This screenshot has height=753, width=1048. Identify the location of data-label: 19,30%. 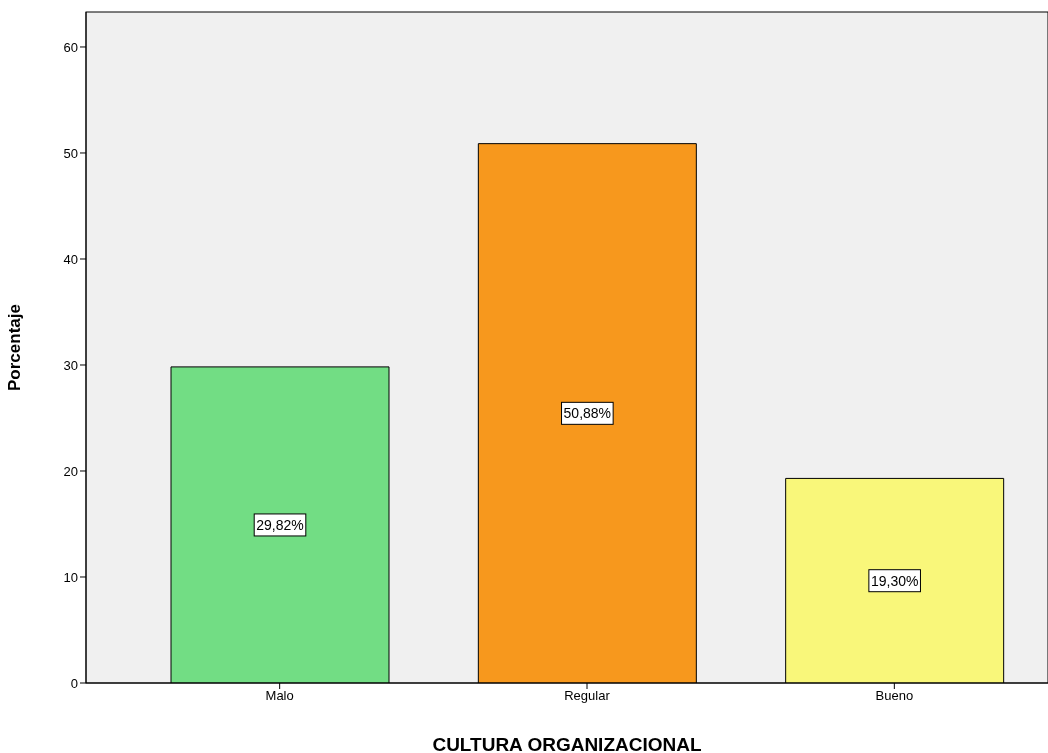
(894, 580).